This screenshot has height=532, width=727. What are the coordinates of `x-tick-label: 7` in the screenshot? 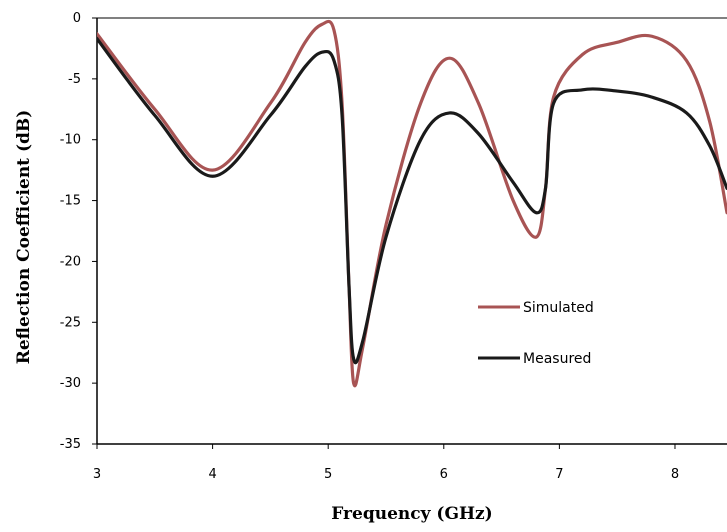 It's located at (559, 474).